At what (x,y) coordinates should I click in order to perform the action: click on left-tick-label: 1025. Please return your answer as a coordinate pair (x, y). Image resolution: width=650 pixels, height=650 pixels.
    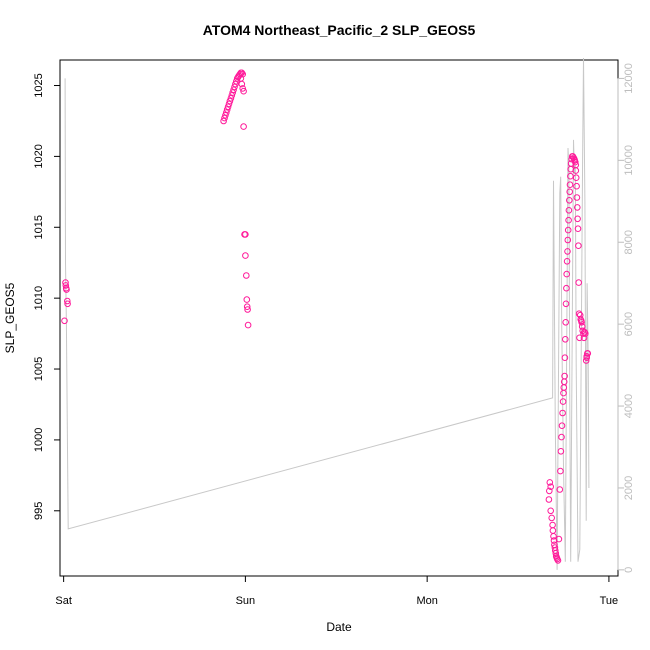
    Looking at the image, I should click on (39, 85).